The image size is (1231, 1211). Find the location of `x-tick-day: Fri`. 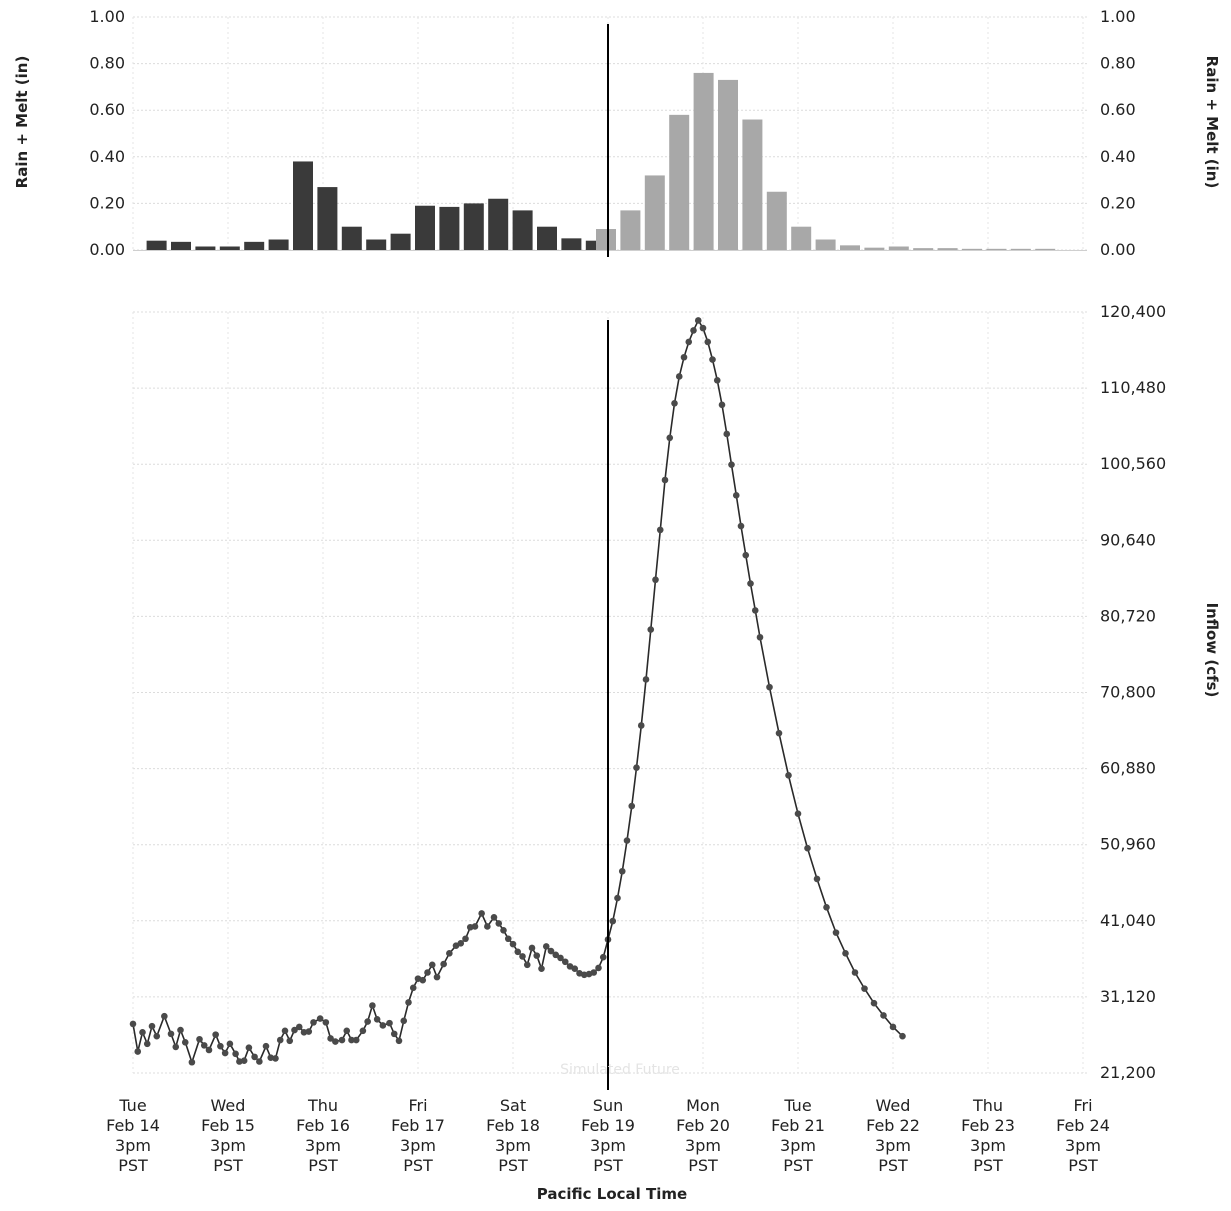

x-tick-day: Fri is located at coordinates (417, 1105).